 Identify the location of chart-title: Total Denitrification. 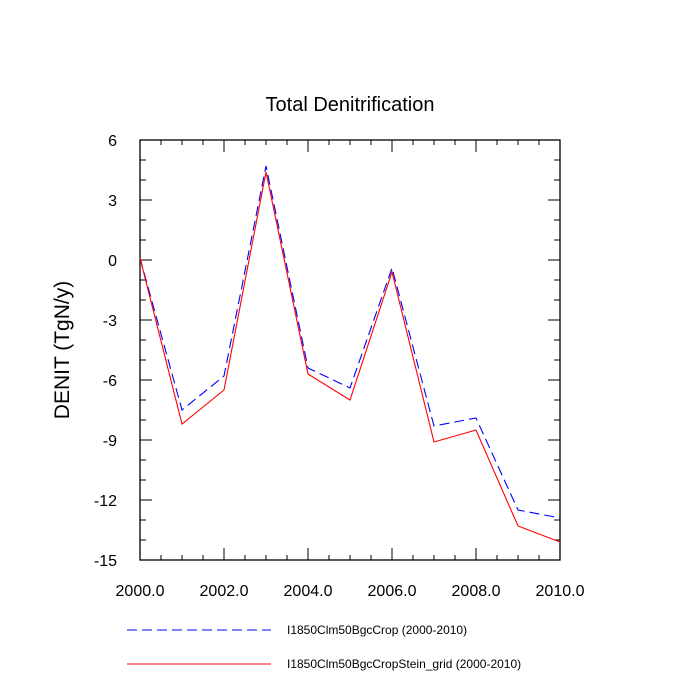
(350, 105).